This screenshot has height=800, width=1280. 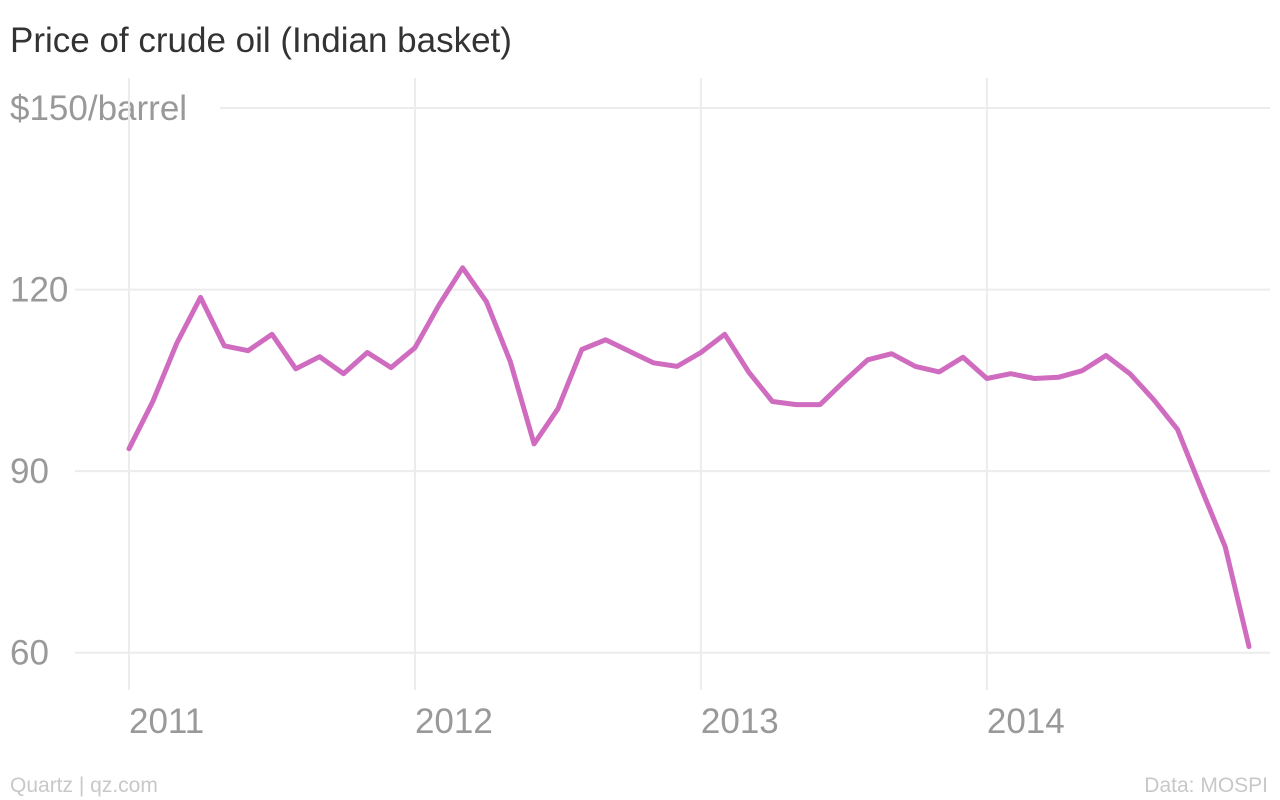 What do you see at coordinates (84, 785) in the screenshot?
I see `credit: Quartz | qz.com` at bounding box center [84, 785].